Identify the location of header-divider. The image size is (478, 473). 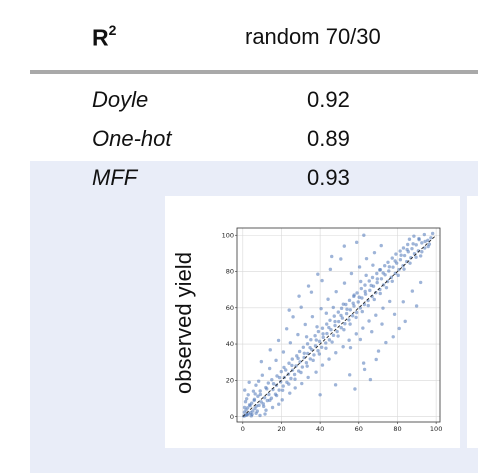
(254, 72).